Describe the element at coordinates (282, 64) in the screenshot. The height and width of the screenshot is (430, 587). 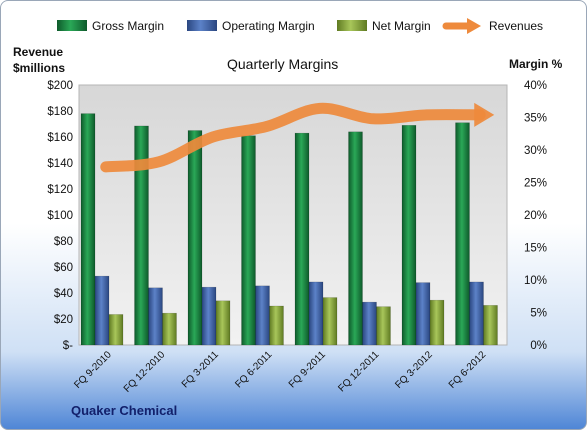
I see `chart-title: Quarterly Margins` at that location.